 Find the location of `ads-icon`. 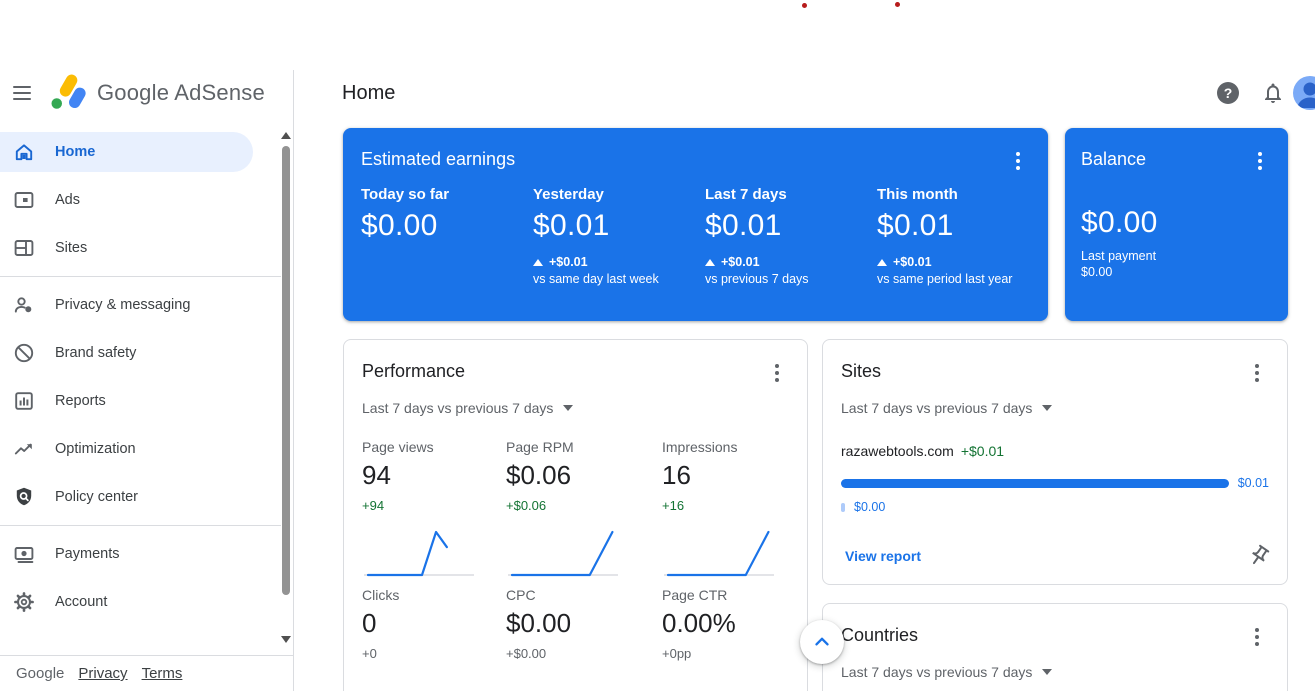

ads-icon is located at coordinates (24, 200).